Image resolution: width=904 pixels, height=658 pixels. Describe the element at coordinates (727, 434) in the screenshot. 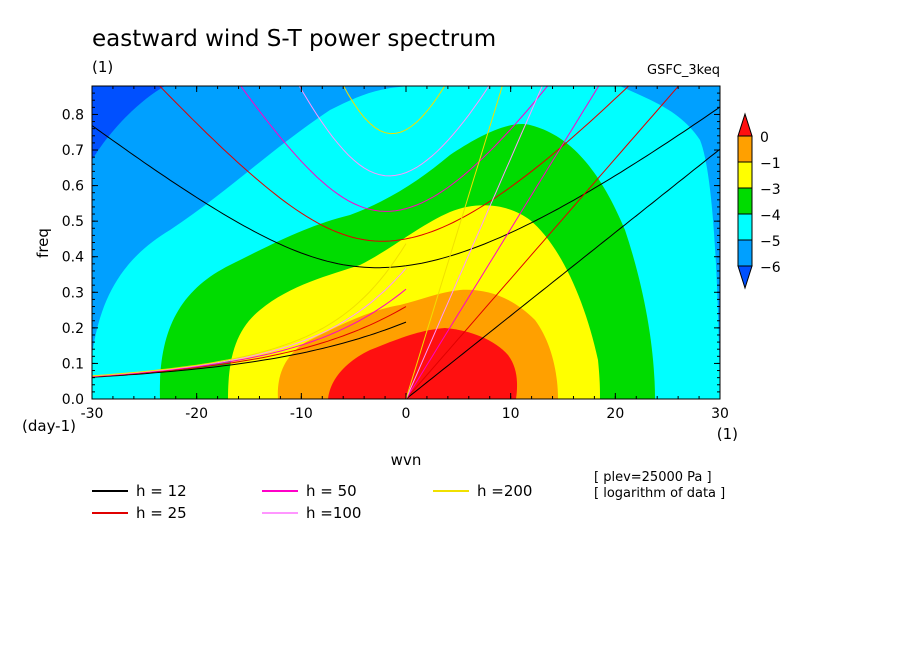

I see `x-unit-label: (1)` at that location.